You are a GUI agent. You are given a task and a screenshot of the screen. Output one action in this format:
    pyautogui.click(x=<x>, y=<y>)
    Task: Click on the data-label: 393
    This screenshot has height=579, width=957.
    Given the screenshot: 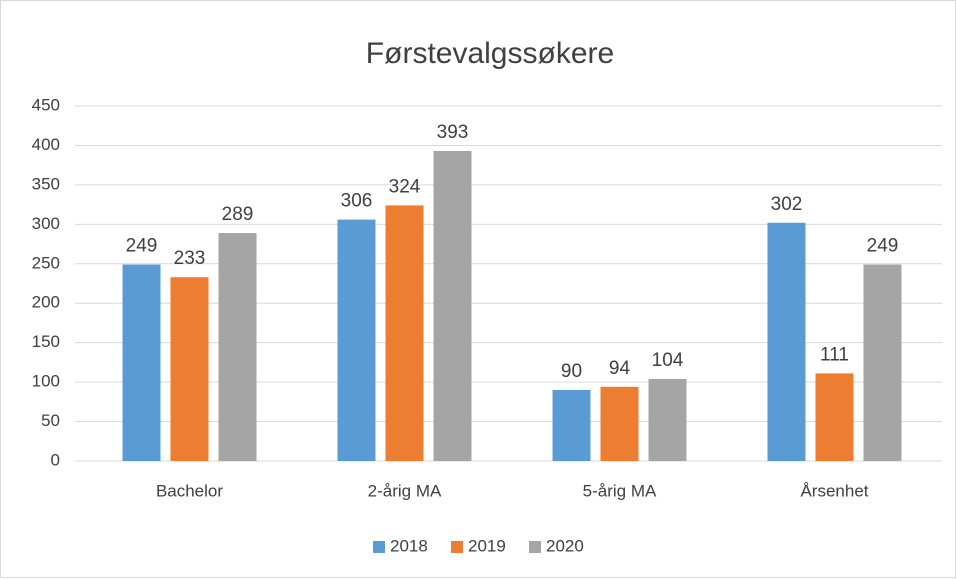 What is the action you would take?
    pyautogui.click(x=453, y=132)
    